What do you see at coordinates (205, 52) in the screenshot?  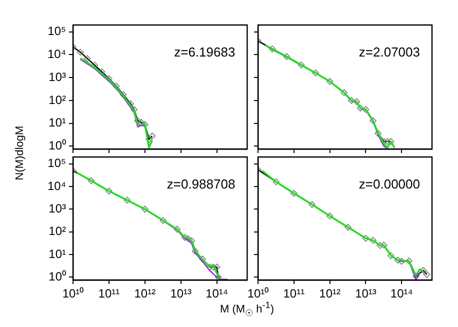 I see `annotation: z=6.19683` at bounding box center [205, 52].